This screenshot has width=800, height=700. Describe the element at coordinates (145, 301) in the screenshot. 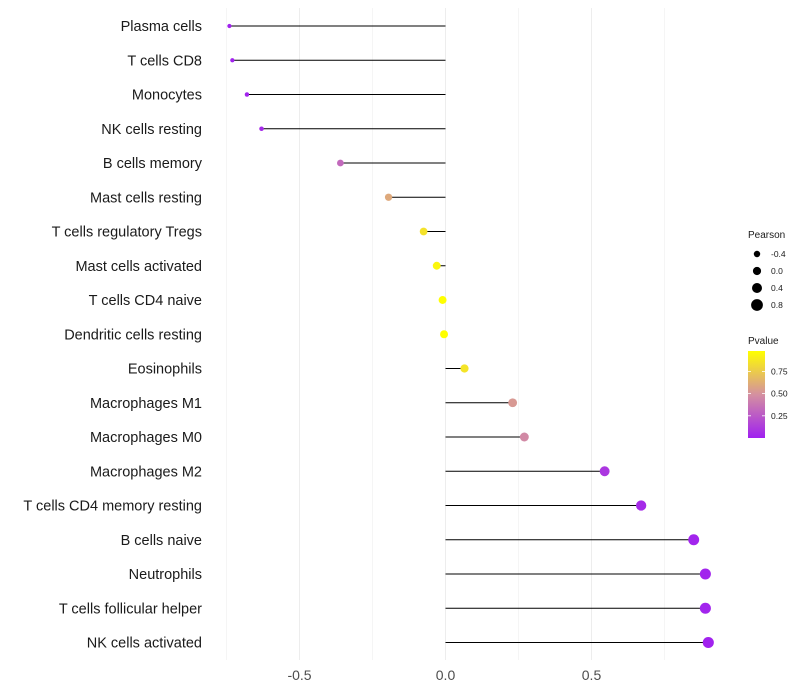

I see `category-label: T cells CD4 naive` at that location.